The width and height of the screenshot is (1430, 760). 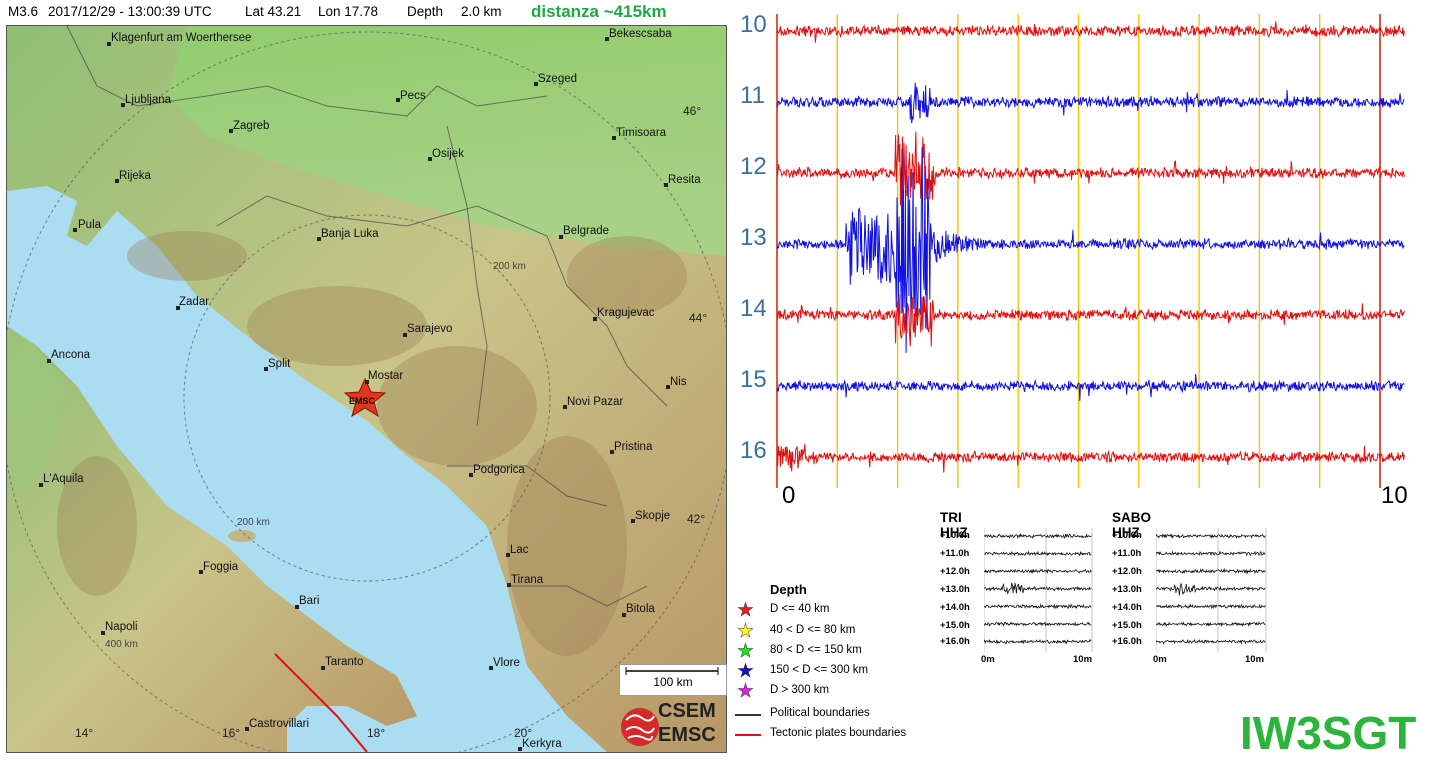 I want to click on city-label: Skopje, so click(x=653, y=516).